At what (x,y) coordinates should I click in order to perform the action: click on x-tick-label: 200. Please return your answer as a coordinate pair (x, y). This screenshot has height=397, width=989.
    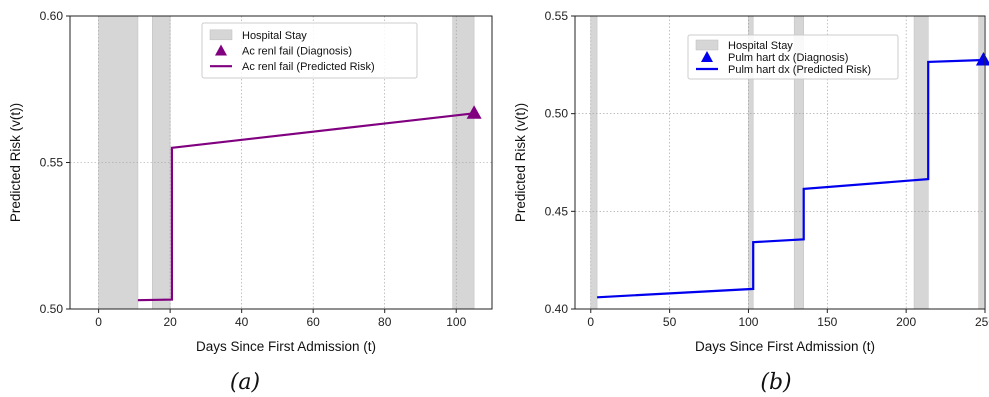
    Looking at the image, I should click on (906, 322).